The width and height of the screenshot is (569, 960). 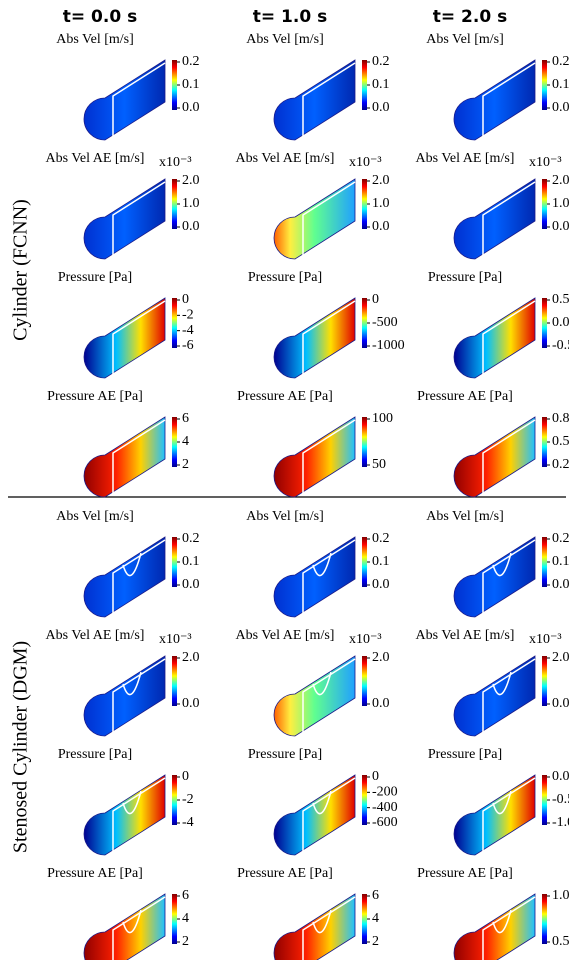 I want to click on colorbar-tick-label: 0.8, so click(x=560, y=418).